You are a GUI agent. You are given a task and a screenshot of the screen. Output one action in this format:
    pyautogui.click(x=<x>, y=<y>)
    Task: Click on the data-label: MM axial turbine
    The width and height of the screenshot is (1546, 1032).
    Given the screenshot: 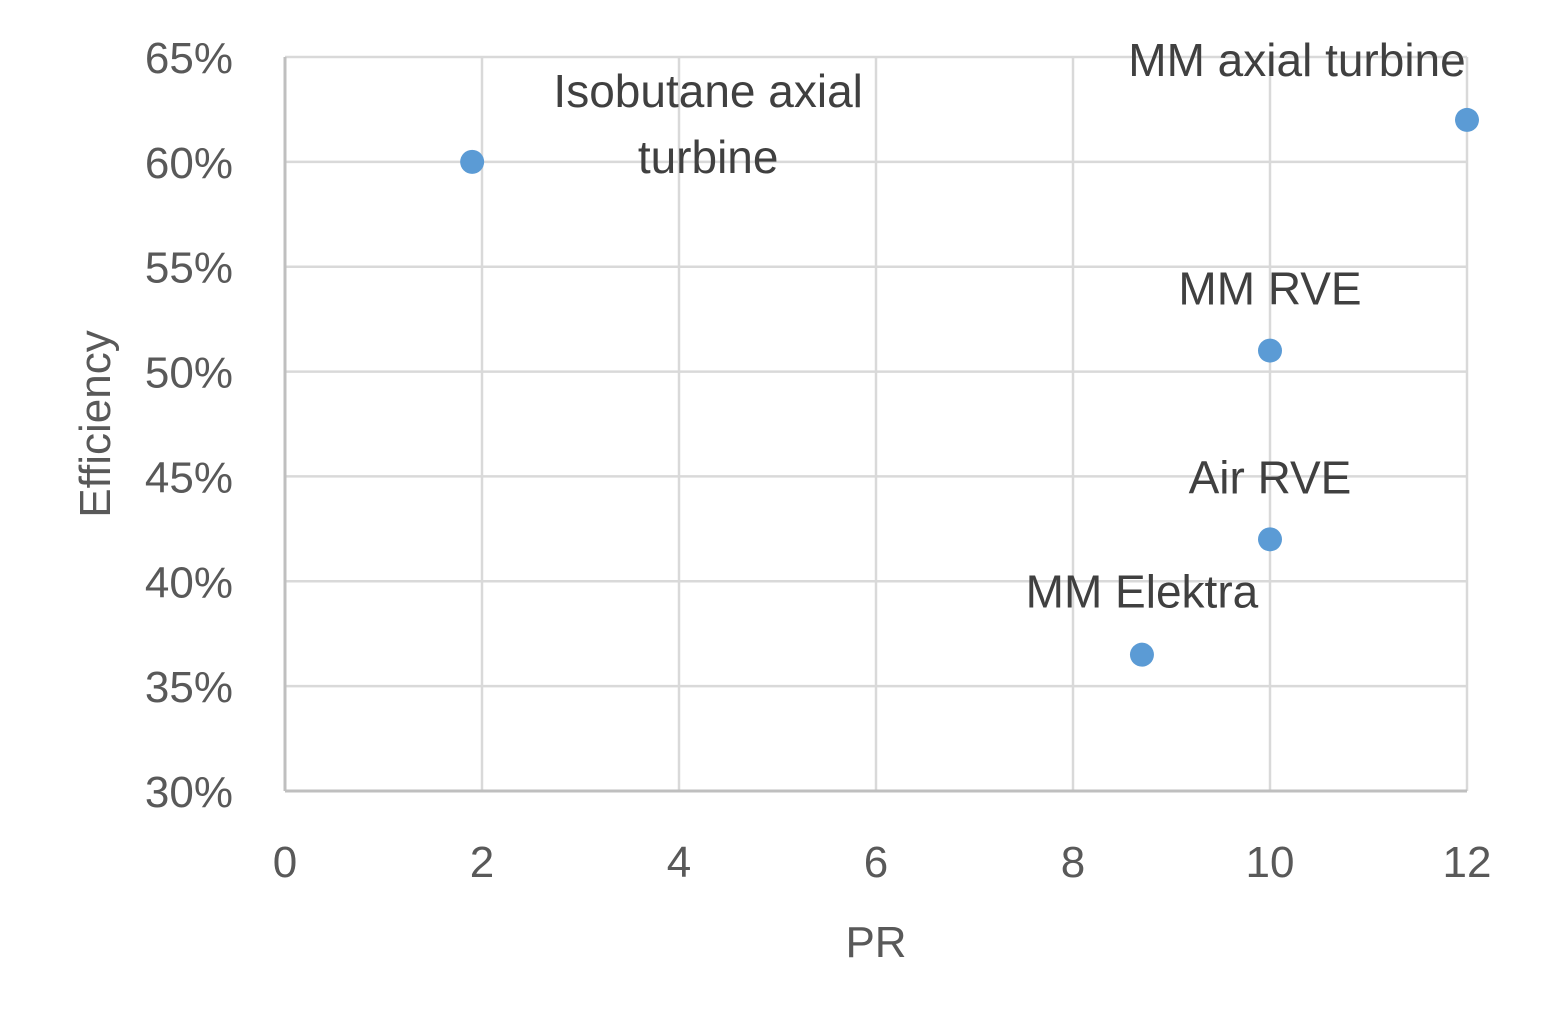 What is the action you would take?
    pyautogui.click(x=1296, y=60)
    